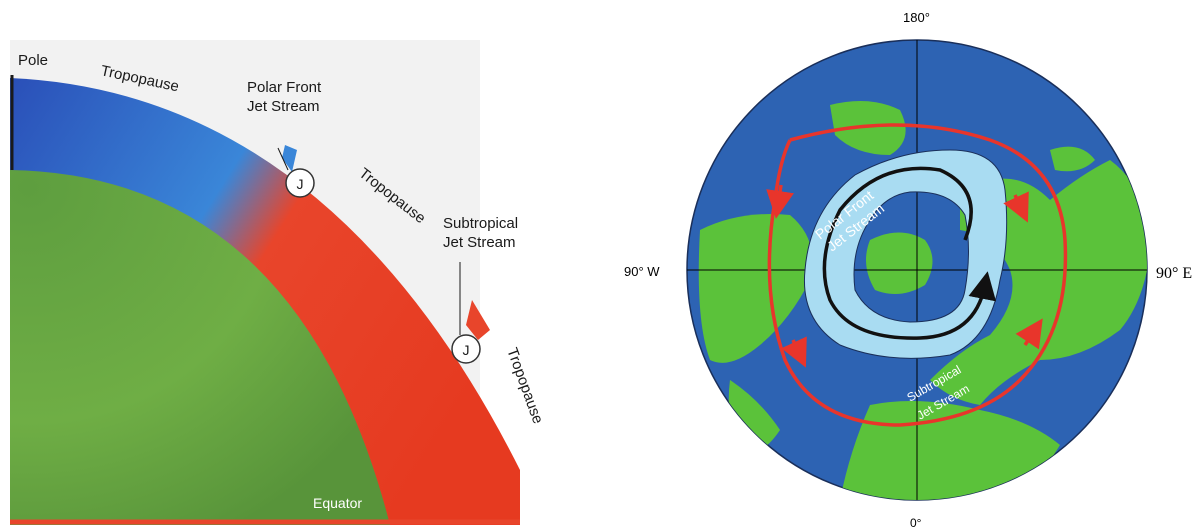 This screenshot has width=1200, height=531. What do you see at coordinates (33, 60) in the screenshot?
I see `pole-label: Pole` at bounding box center [33, 60].